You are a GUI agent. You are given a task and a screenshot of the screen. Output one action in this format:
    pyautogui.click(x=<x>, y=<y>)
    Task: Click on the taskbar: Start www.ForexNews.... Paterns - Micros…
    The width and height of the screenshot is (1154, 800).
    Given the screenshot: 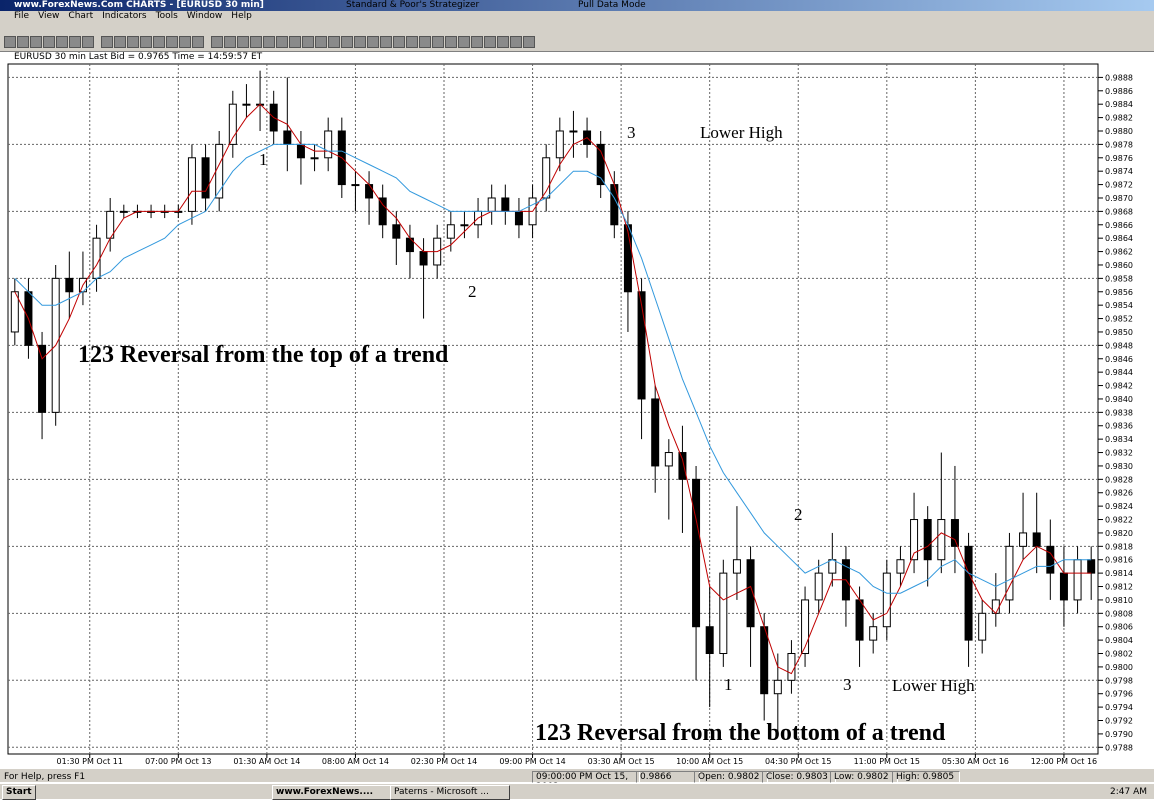 What is the action you would take?
    pyautogui.click(x=577, y=791)
    